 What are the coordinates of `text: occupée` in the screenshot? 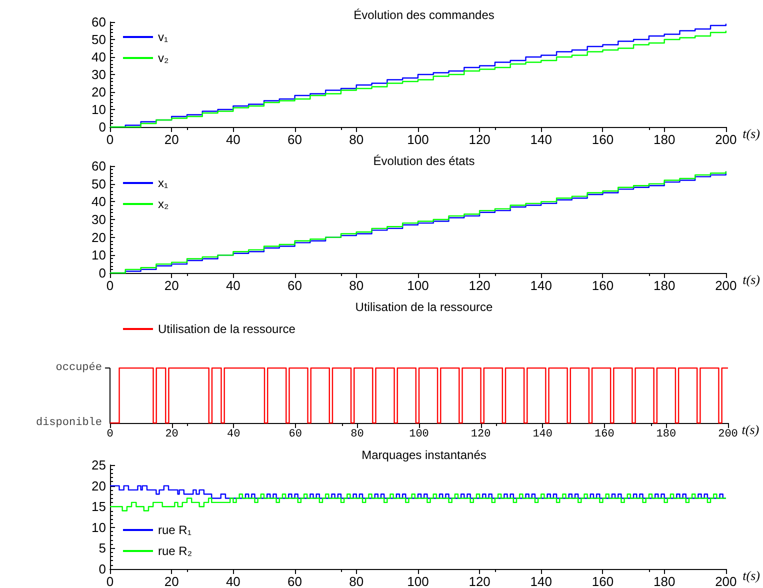 It's located at (79, 368).